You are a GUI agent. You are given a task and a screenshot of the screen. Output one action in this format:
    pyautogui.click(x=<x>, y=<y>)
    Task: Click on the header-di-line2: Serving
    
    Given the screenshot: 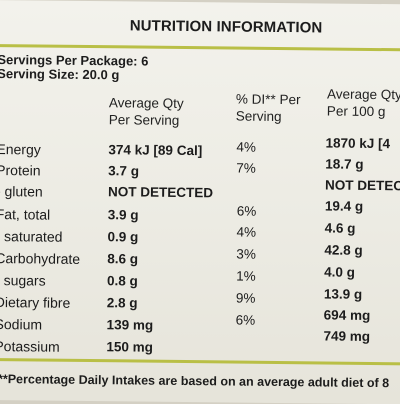 What is the action you would take?
    pyautogui.click(x=258, y=116)
    